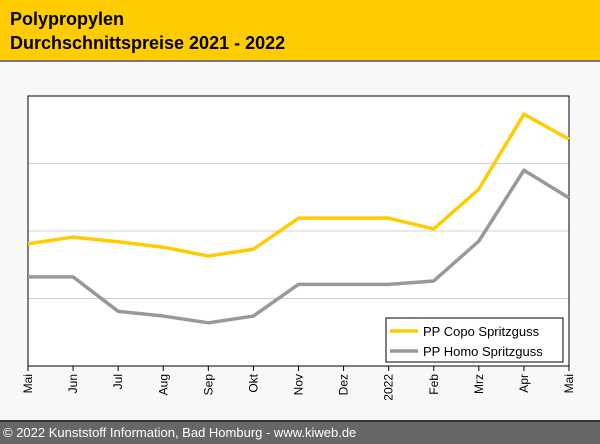  Describe the element at coordinates (163, 384) in the screenshot. I see `x-tick-label: Aug` at that location.